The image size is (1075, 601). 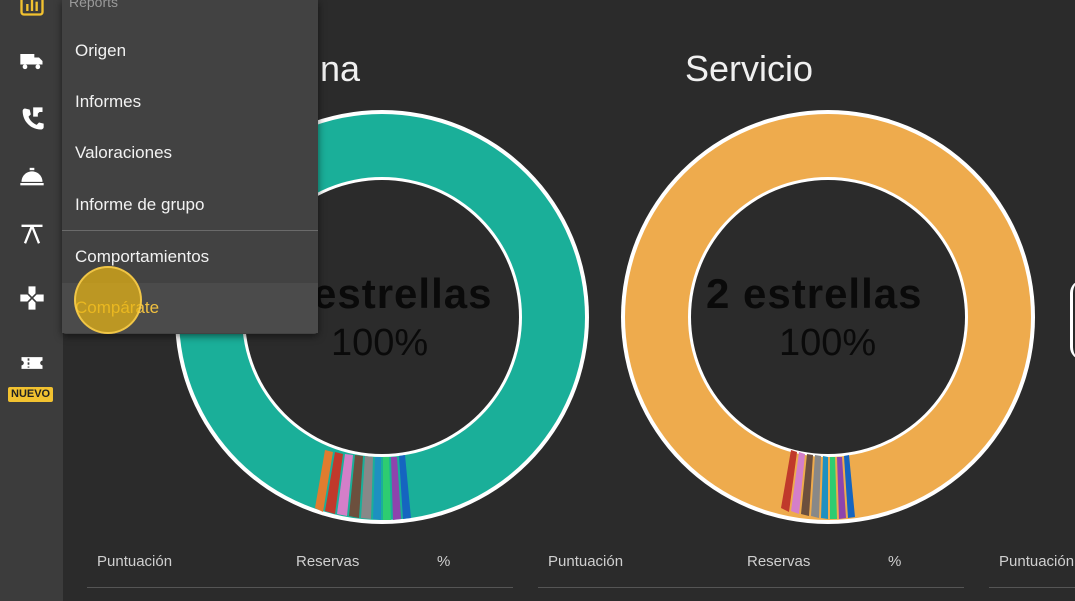 What do you see at coordinates (31, 394) in the screenshot?
I see `new-badge: NUEVO` at bounding box center [31, 394].